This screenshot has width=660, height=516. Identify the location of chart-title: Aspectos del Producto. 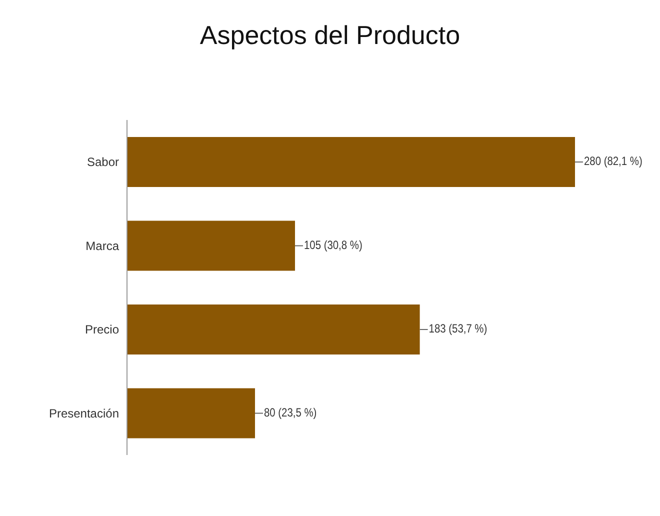
(330, 35).